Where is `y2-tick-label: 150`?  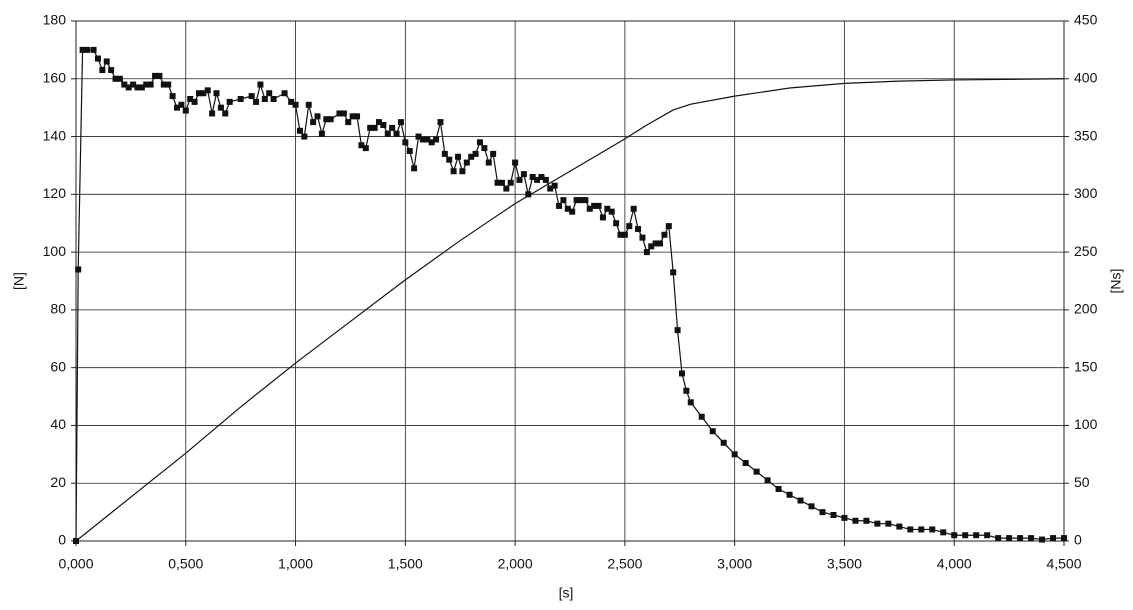 y2-tick-label: 150 is located at coordinates (1086, 366).